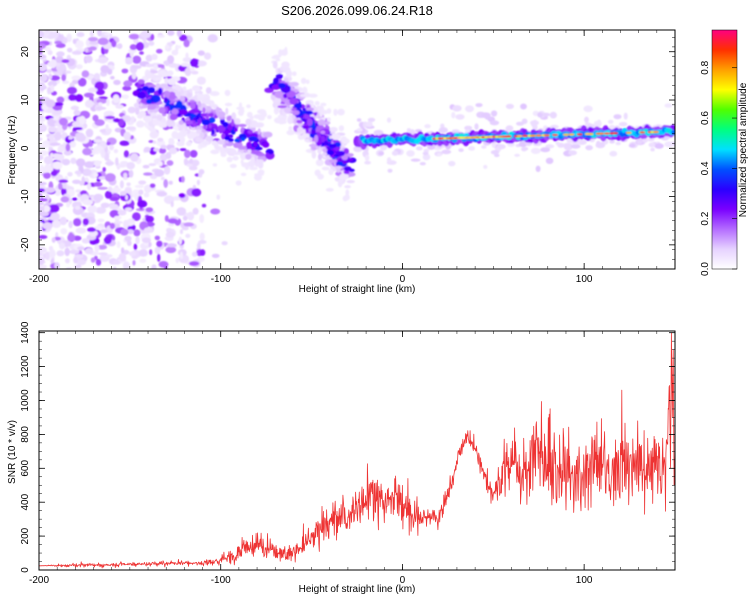 The height and width of the screenshot is (600, 750). Describe the element at coordinates (705, 168) in the screenshot. I see `colorbar-tick-label: 0.4` at that location.